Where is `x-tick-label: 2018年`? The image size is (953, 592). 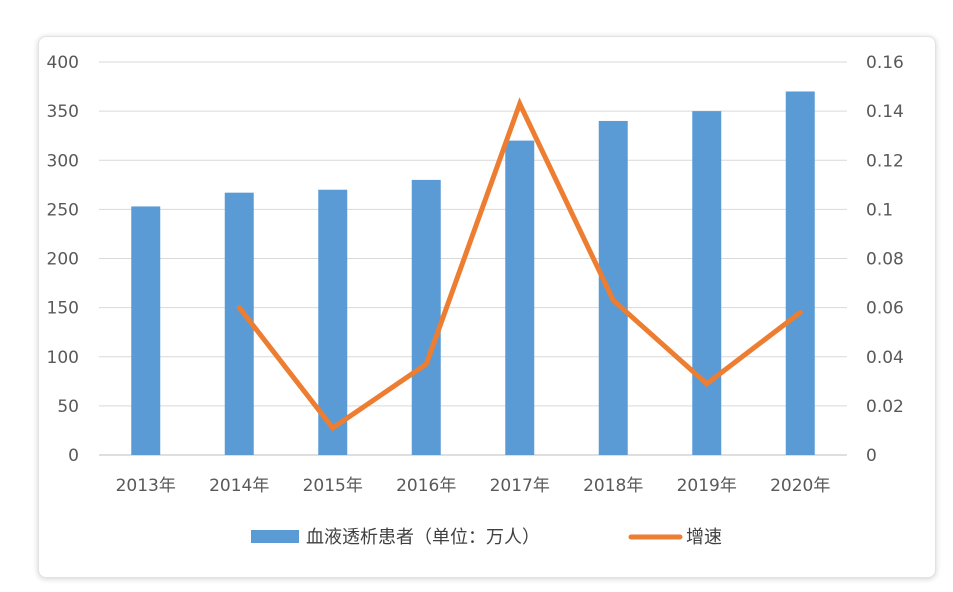 x-tick-label: 2018年 is located at coordinates (613, 486).